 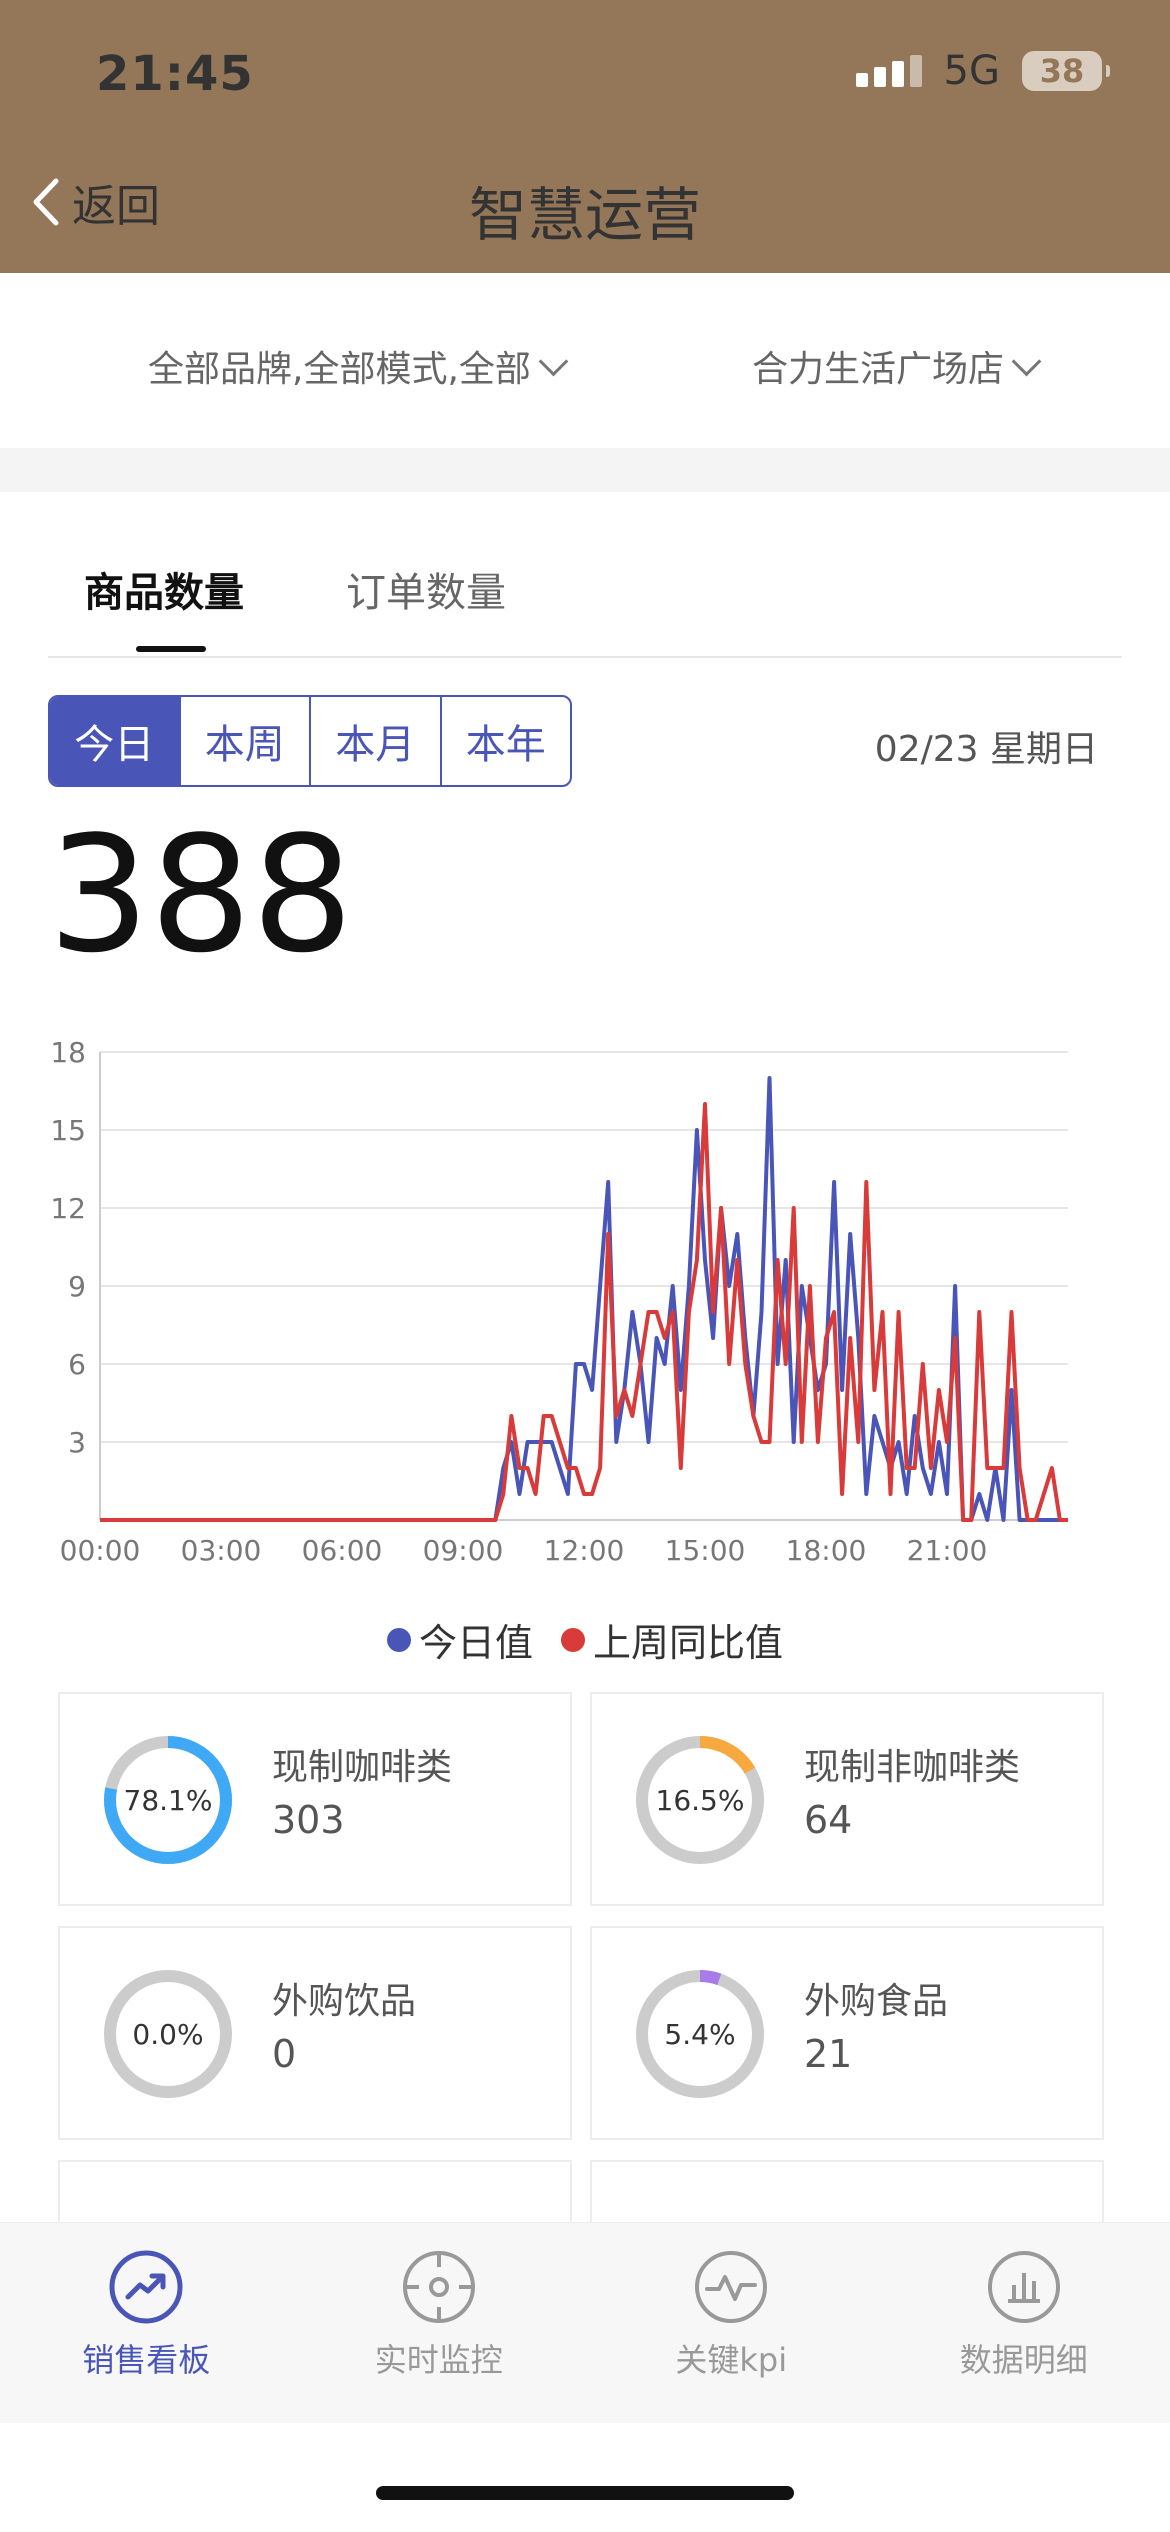 What do you see at coordinates (705, 1550) in the screenshot?
I see `x-tick-label: 15:00` at bounding box center [705, 1550].